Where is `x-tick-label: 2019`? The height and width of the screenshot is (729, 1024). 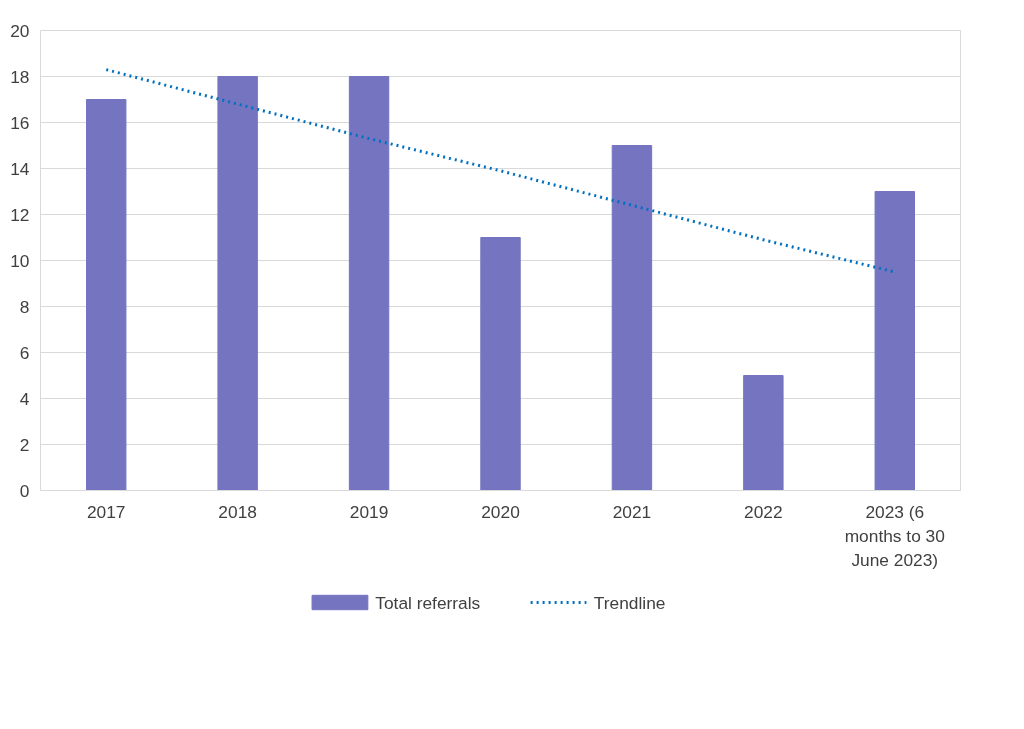
x-tick-label: 2019 is located at coordinates (369, 511).